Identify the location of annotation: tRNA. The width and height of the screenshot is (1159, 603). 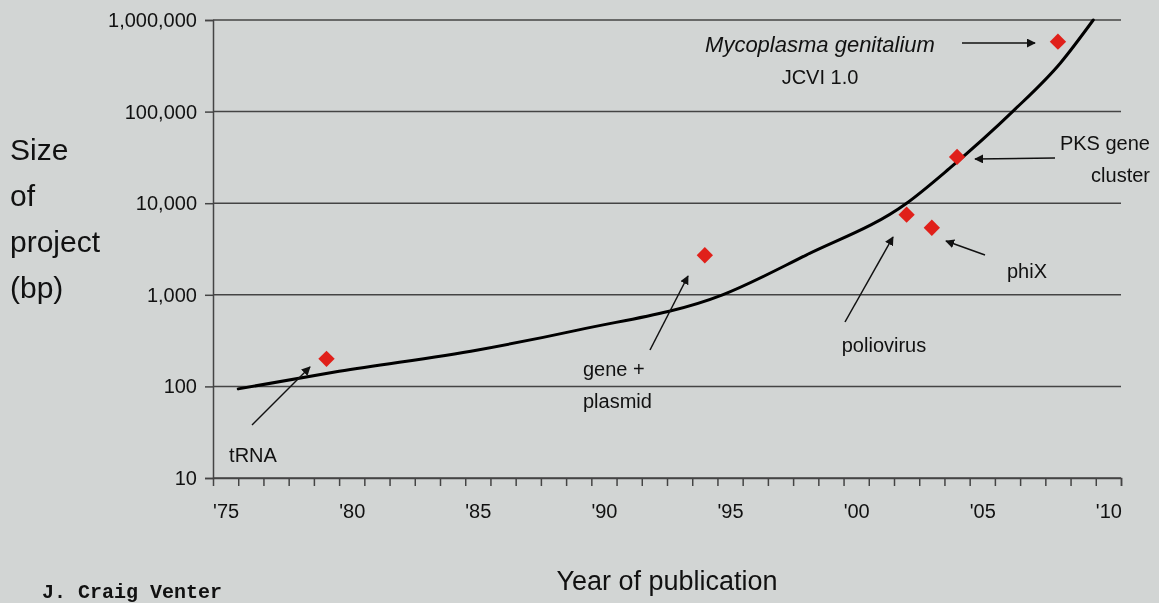
(253, 455).